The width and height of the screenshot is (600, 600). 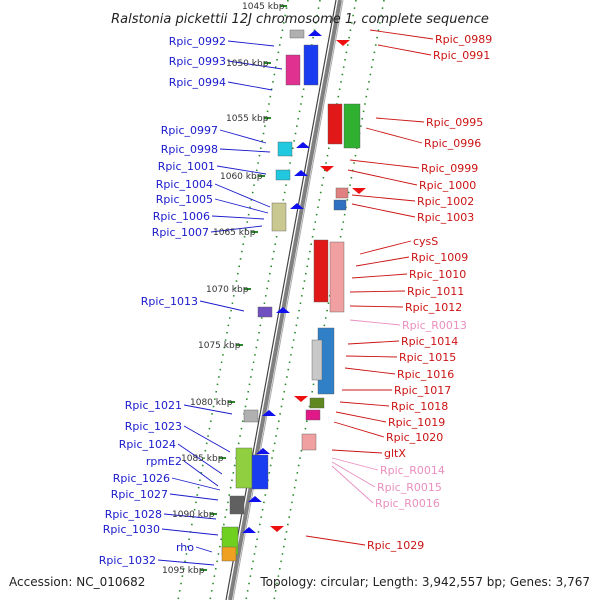 What do you see at coordinates (131, 529) in the screenshot?
I see `gene-label-left: Rpic_1030` at bounding box center [131, 529].